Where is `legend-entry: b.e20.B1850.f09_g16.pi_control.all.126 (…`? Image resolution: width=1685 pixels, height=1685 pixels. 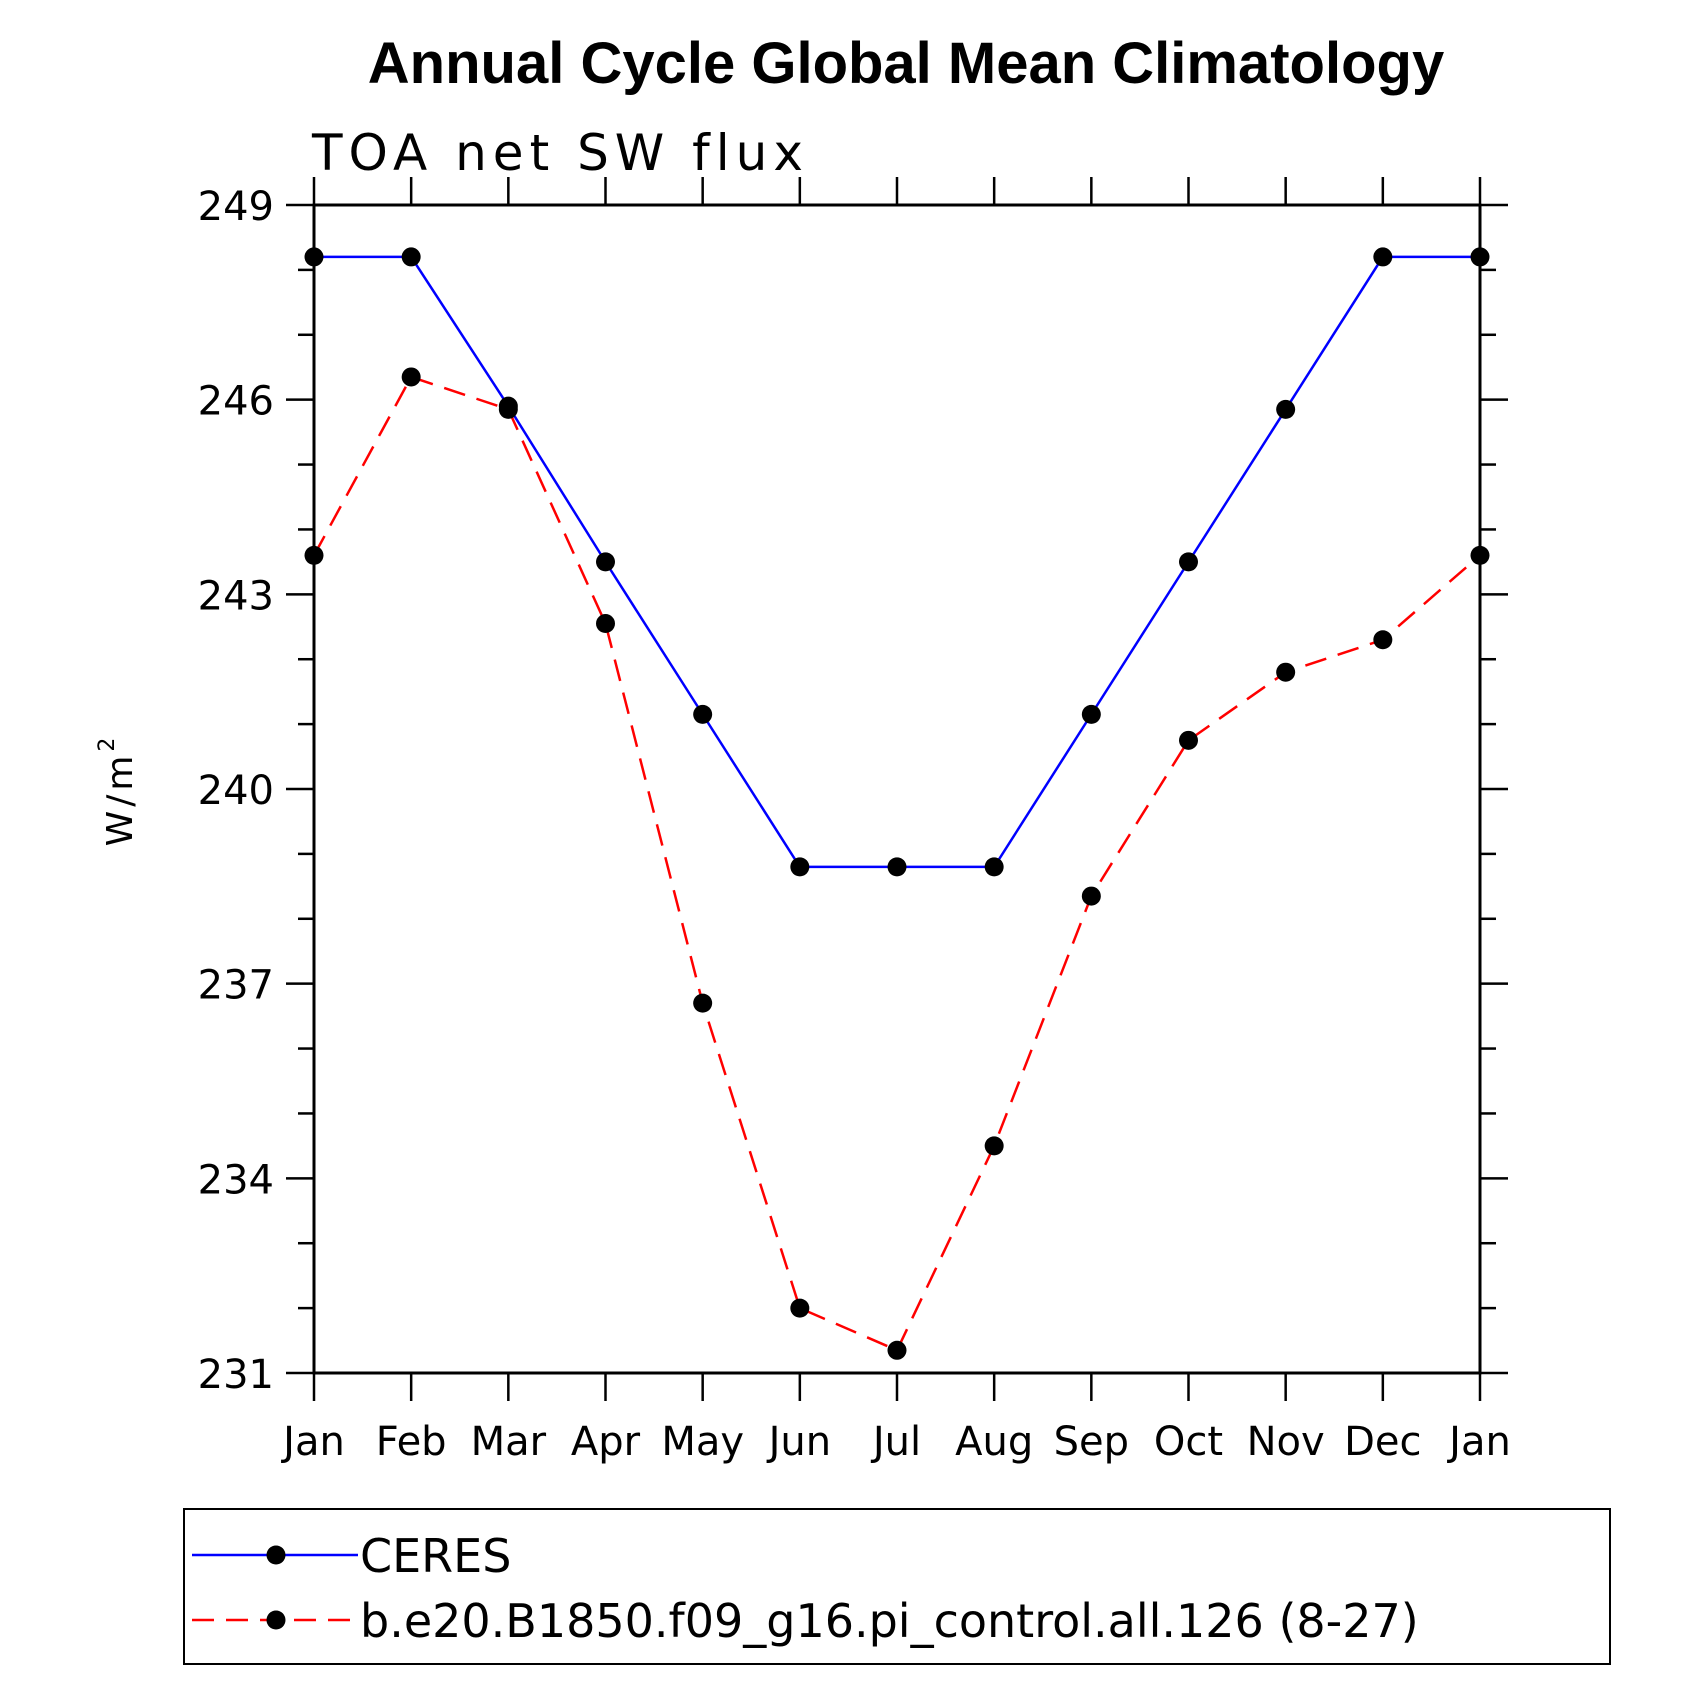 legend-entry: b.e20.B1850.f09_g16.pi_control.all.126 (… is located at coordinates (805, 1621).